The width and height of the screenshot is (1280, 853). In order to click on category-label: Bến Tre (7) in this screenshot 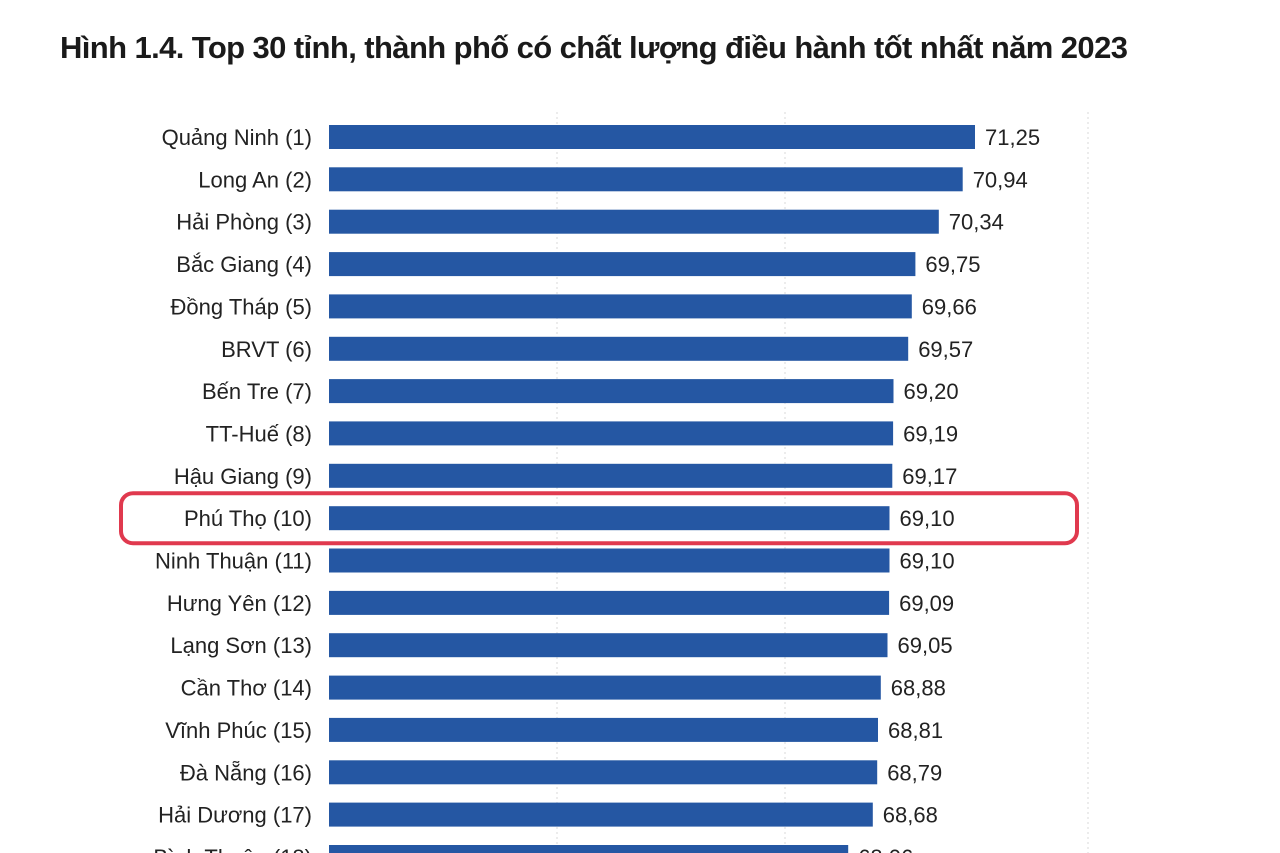, I will do `click(257, 391)`.